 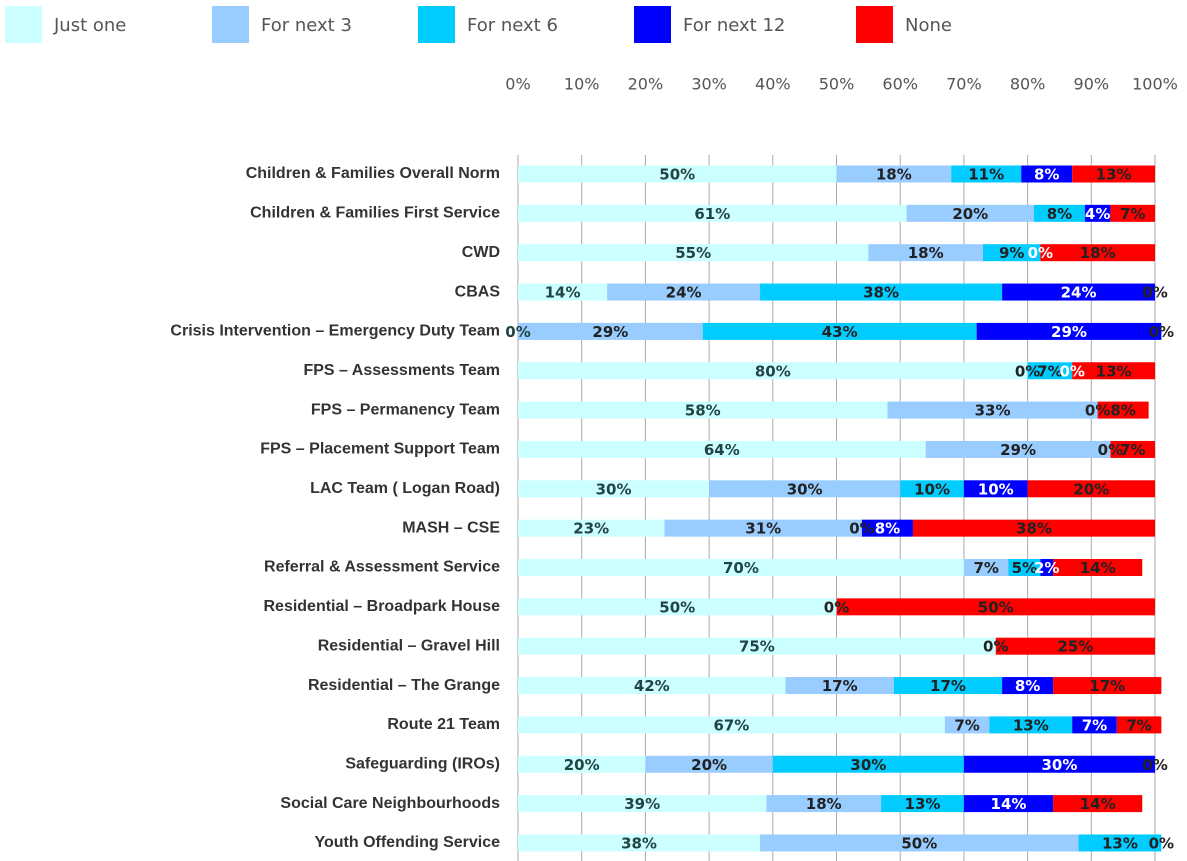 What do you see at coordinates (390, 803) in the screenshot?
I see `y-tick-label: Social Care Neighbourhoods` at bounding box center [390, 803].